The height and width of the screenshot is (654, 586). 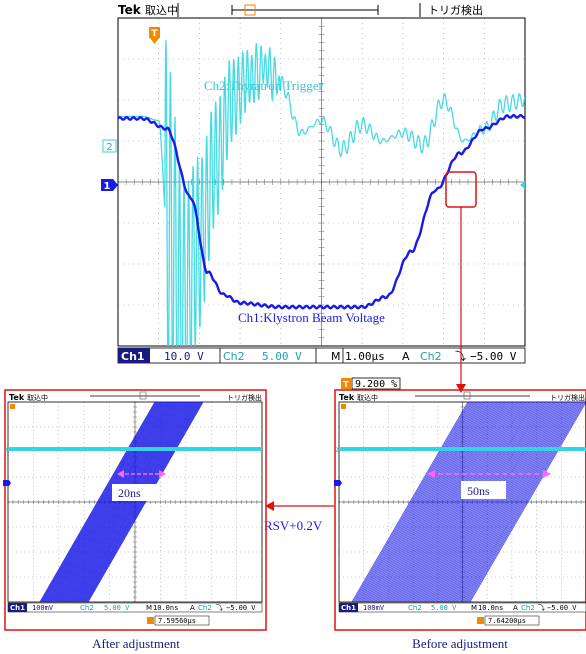 What do you see at coordinates (109, 185) in the screenshot?
I see `ch1-marker: 1` at bounding box center [109, 185].